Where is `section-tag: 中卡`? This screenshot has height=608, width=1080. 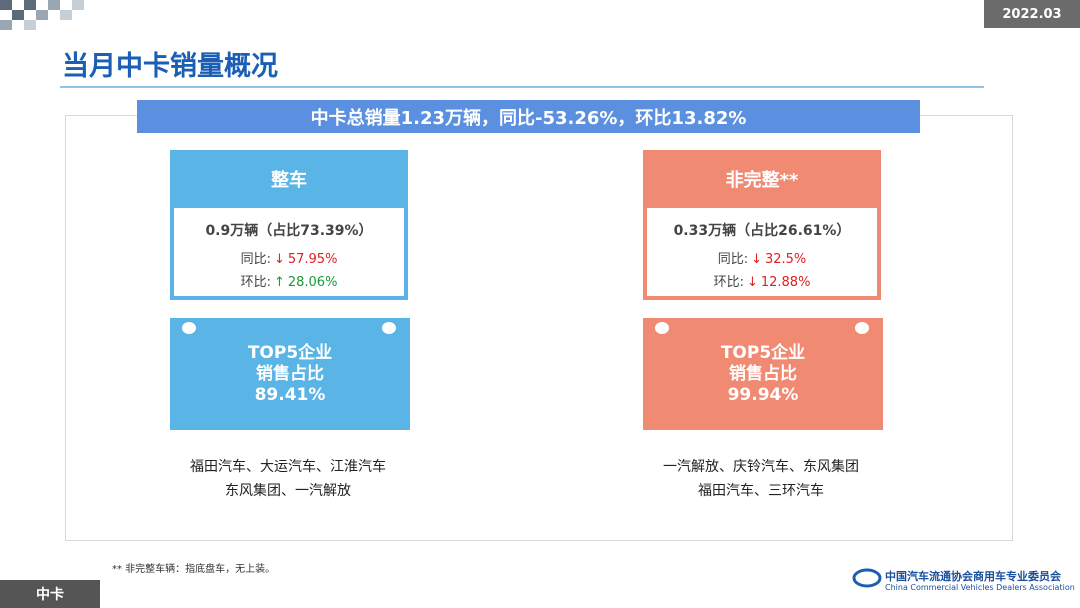 section-tag: 中卡 is located at coordinates (50, 594).